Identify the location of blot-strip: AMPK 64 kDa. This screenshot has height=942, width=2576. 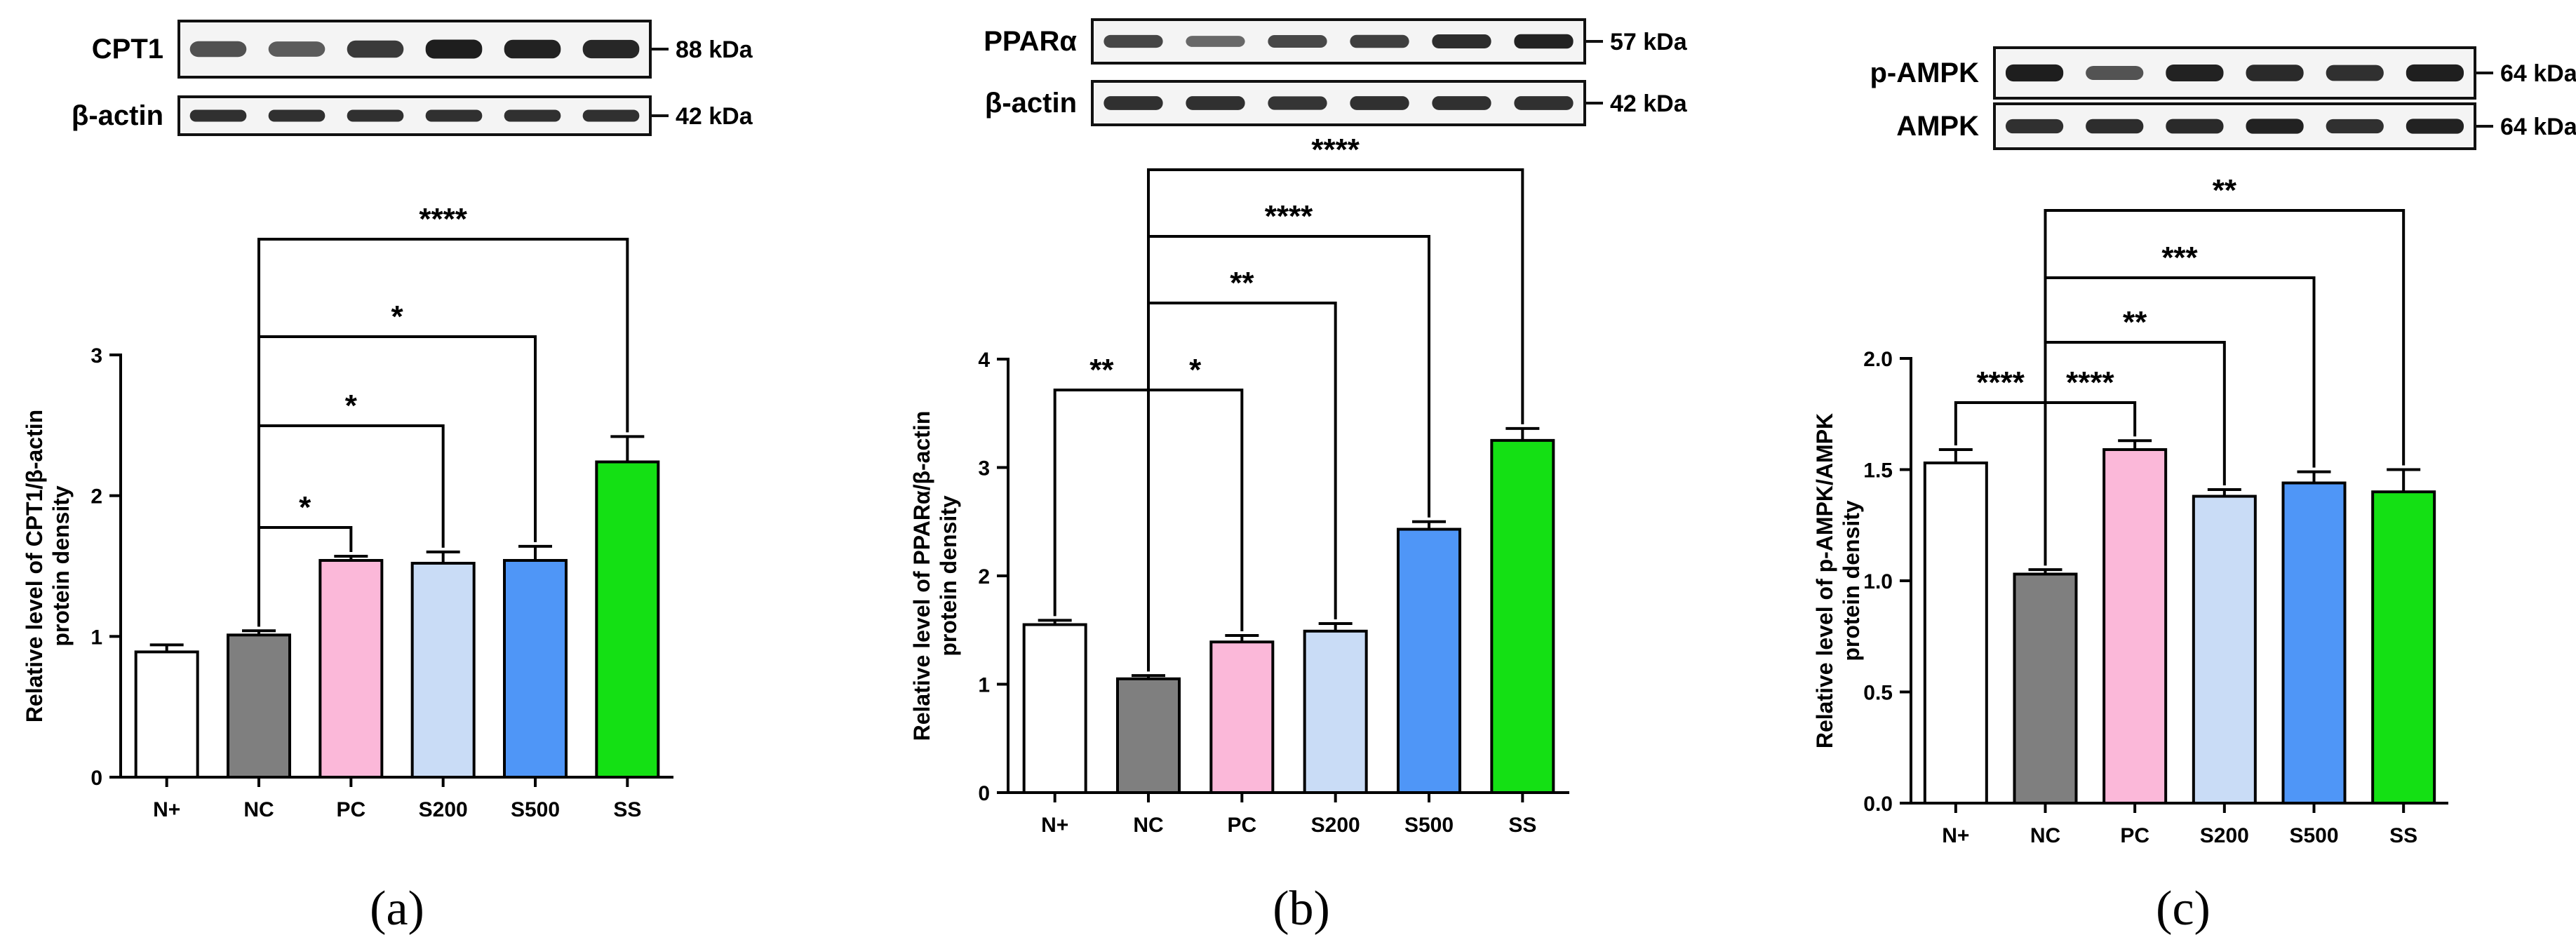
(2236, 126).